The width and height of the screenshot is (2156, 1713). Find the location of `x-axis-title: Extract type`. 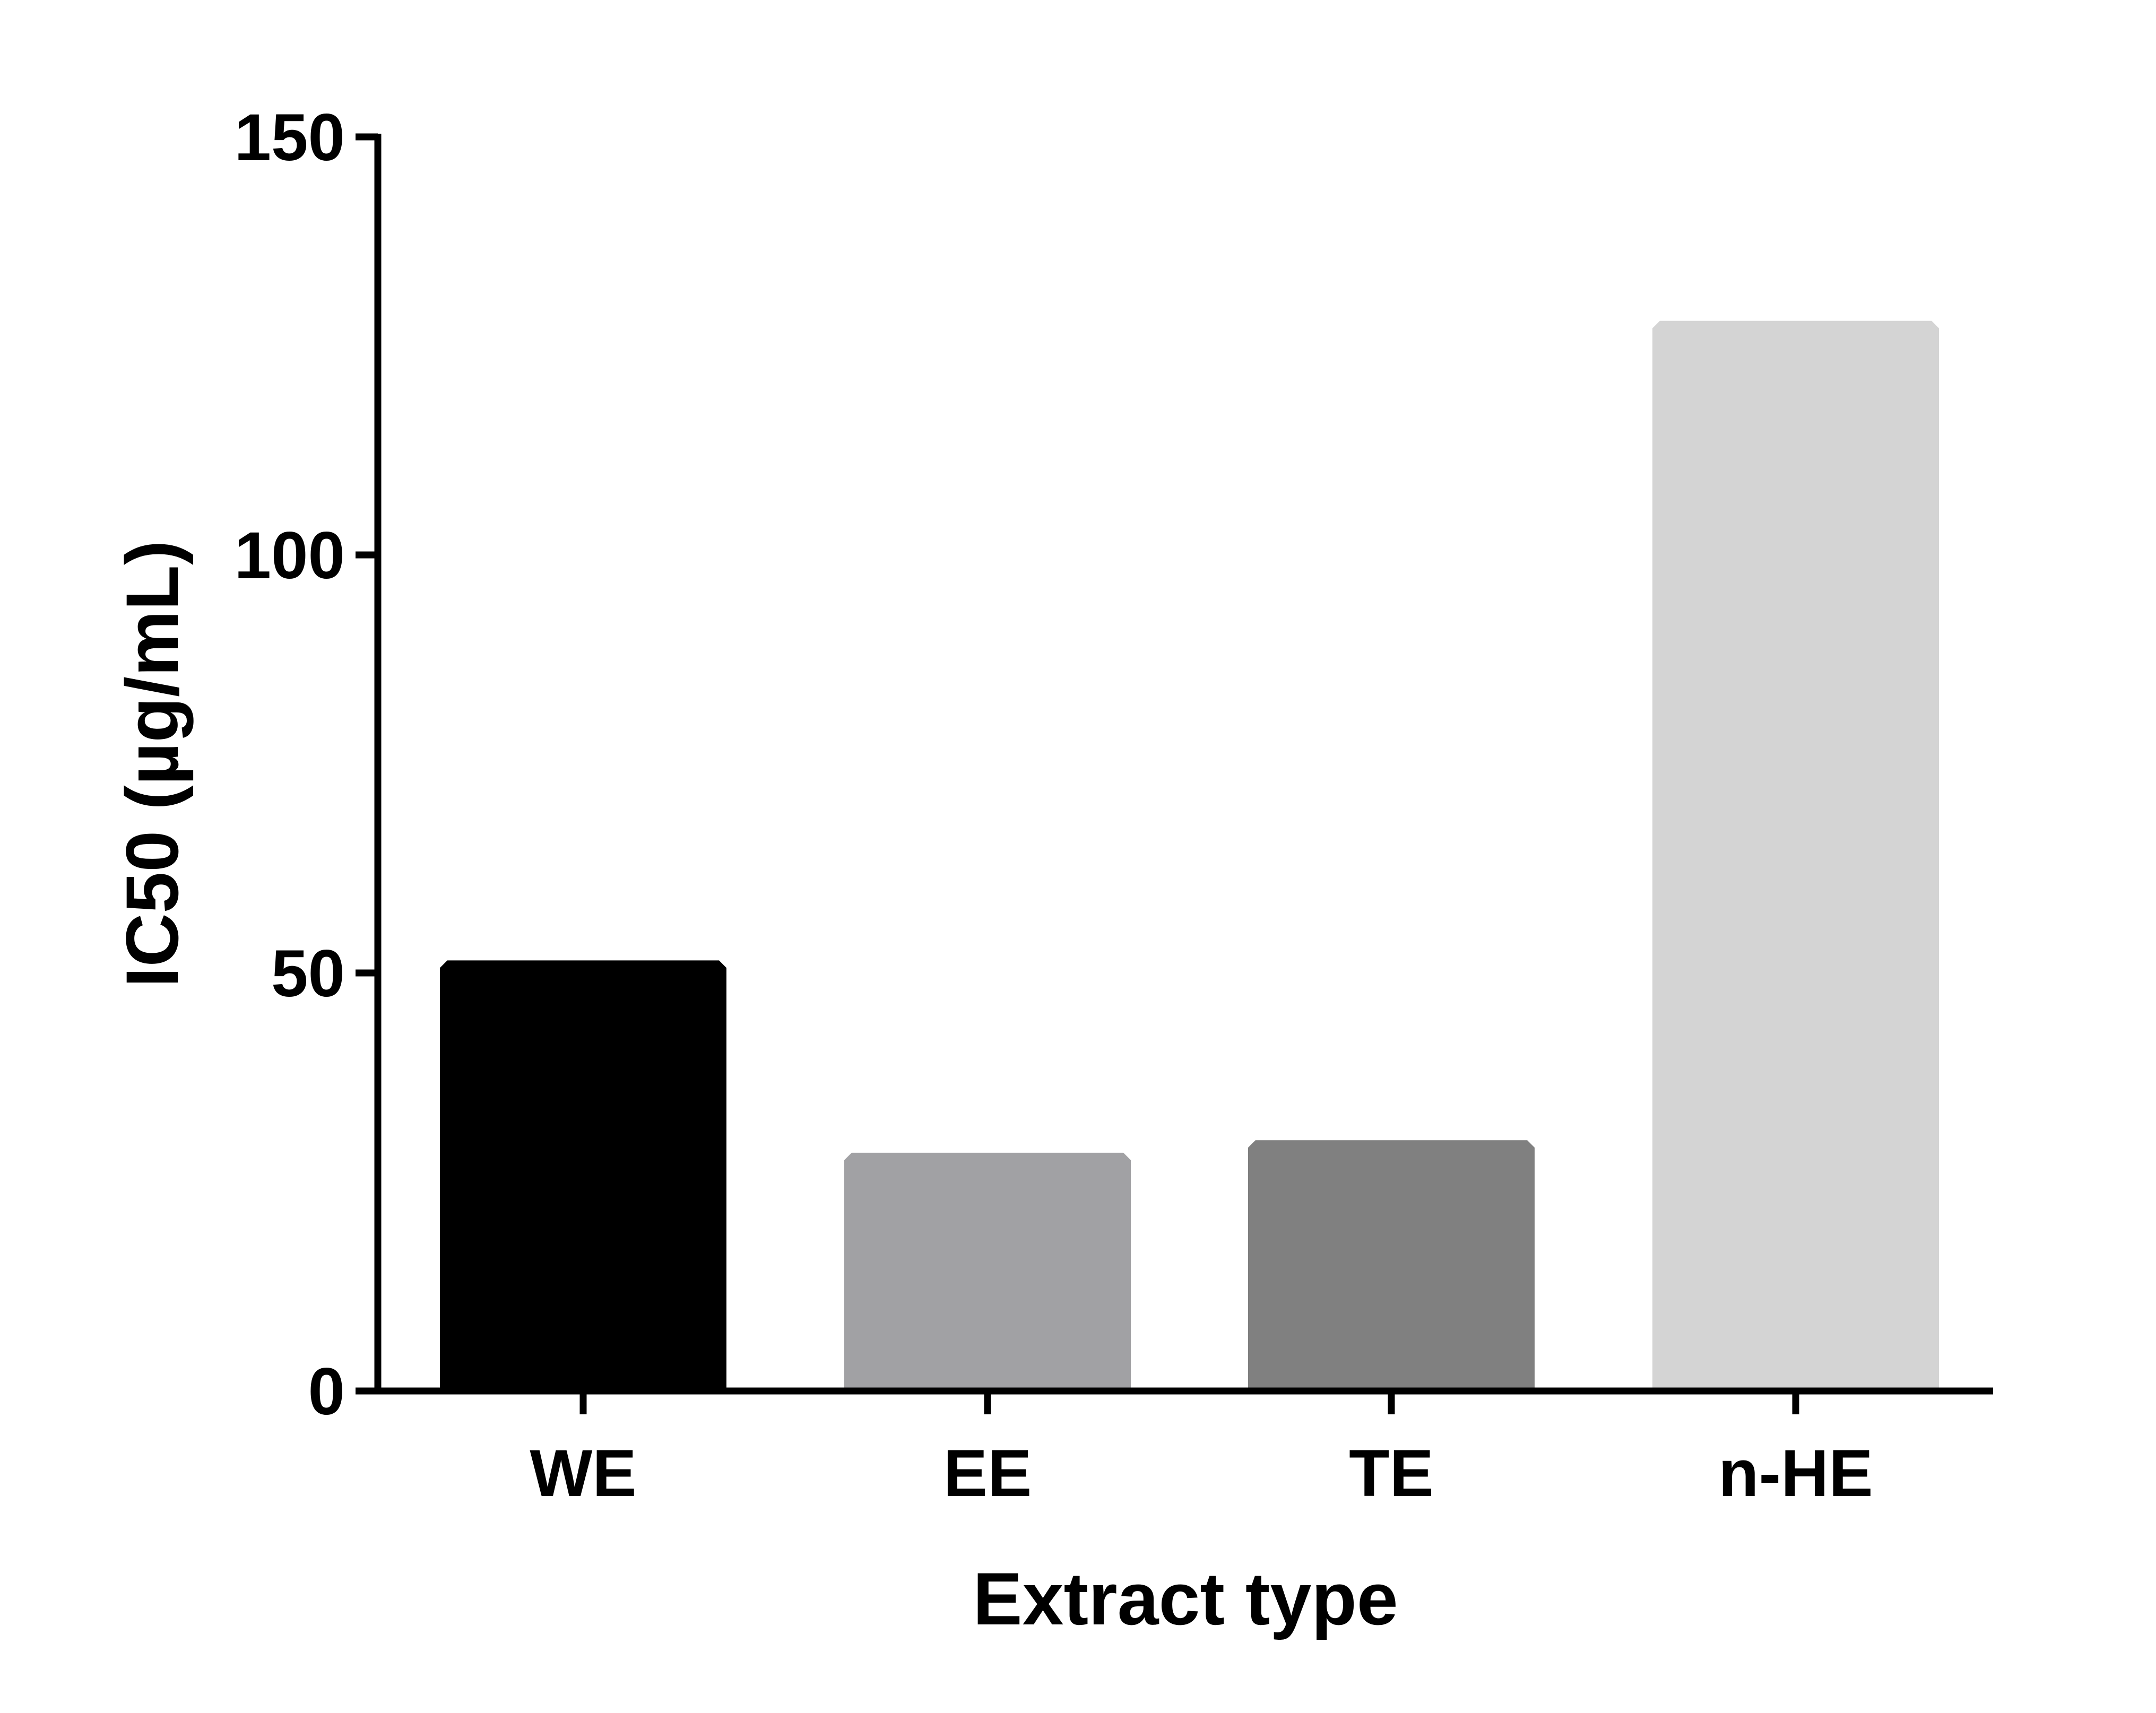

x-axis-title: Extract type is located at coordinates (1185, 1598).